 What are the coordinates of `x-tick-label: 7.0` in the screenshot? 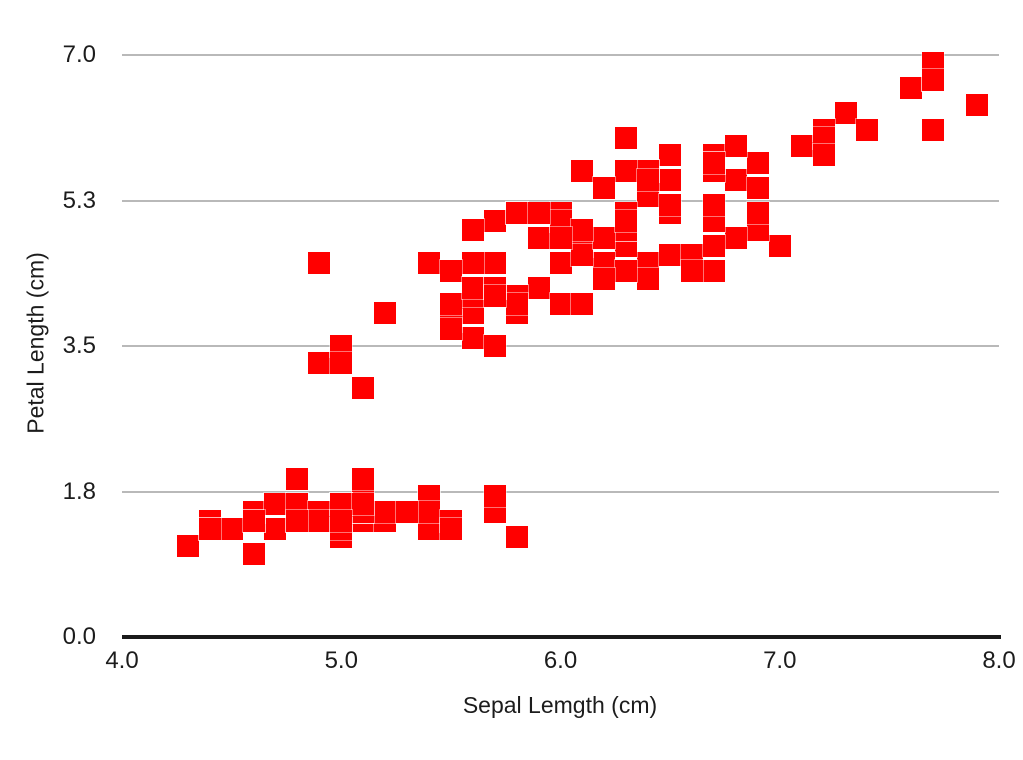 It's located at (780, 660).